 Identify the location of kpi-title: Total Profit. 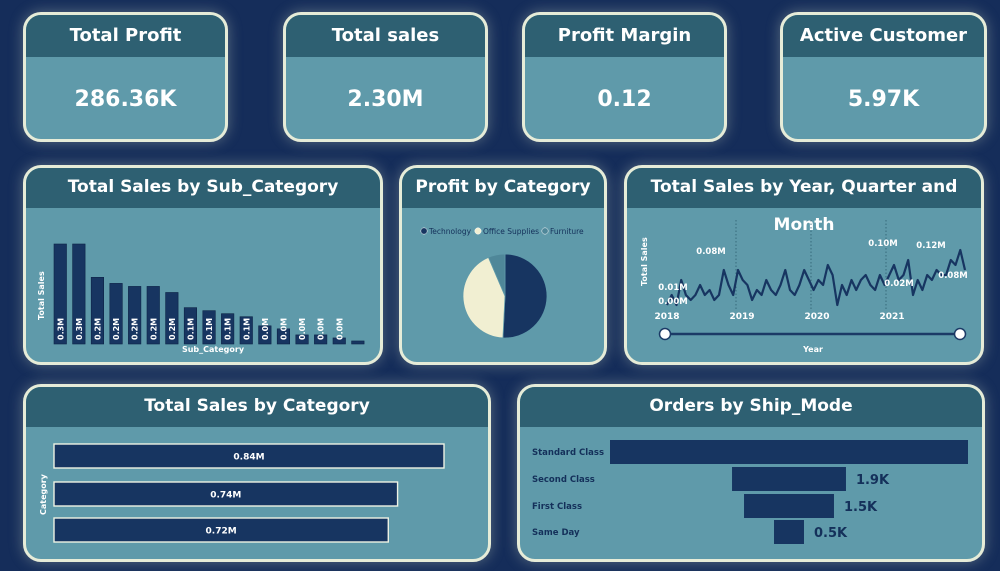
(125, 36).